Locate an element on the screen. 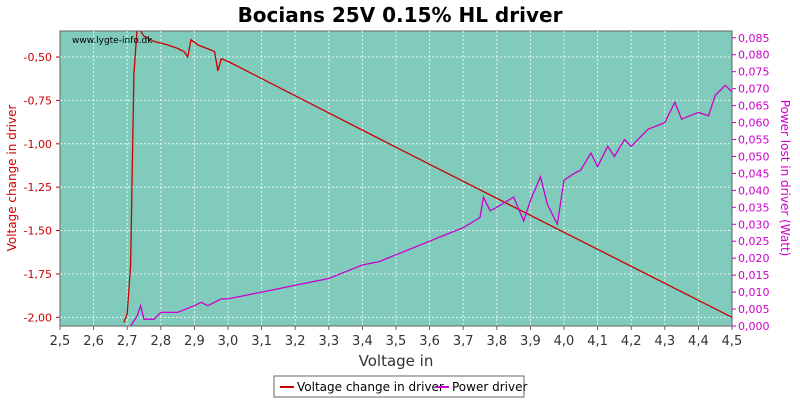 Image resolution: width=800 pixels, height=400 pixels. x-tick-label: 2,5 is located at coordinates (60, 341).